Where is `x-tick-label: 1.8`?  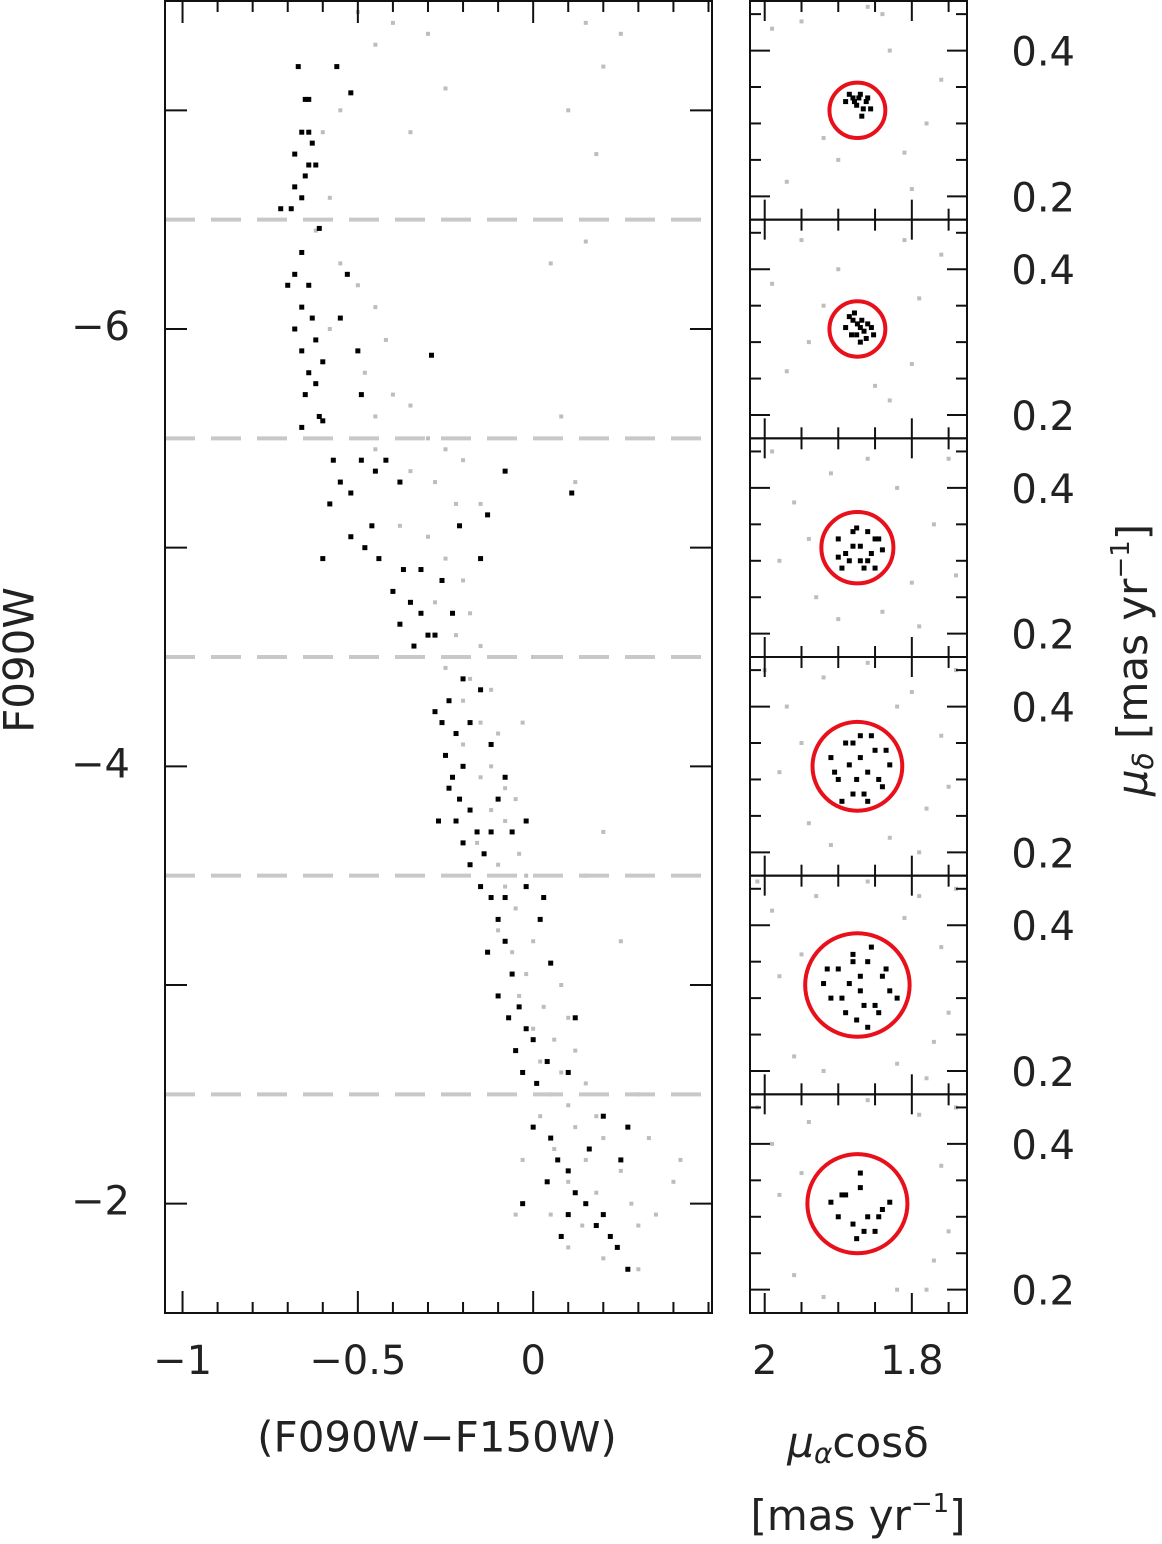 x-tick-label: 1.8 is located at coordinates (912, 1361).